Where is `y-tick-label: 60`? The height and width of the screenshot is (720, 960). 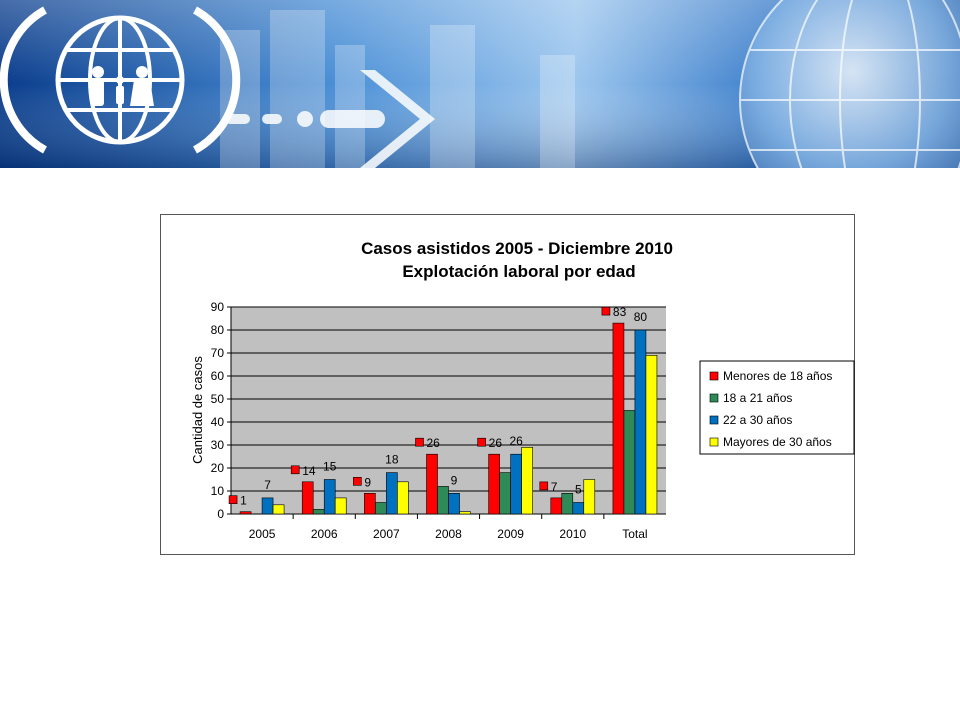
y-tick-label: 60 is located at coordinates (218, 376).